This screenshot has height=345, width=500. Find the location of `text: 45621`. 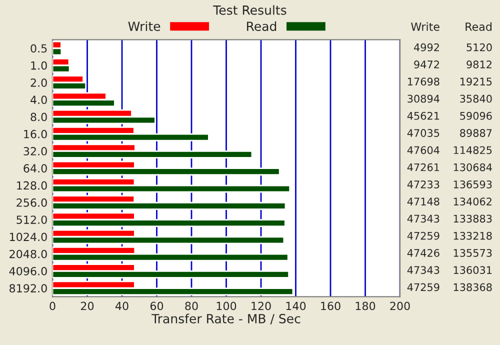

text: 45621 is located at coordinates (423, 116).